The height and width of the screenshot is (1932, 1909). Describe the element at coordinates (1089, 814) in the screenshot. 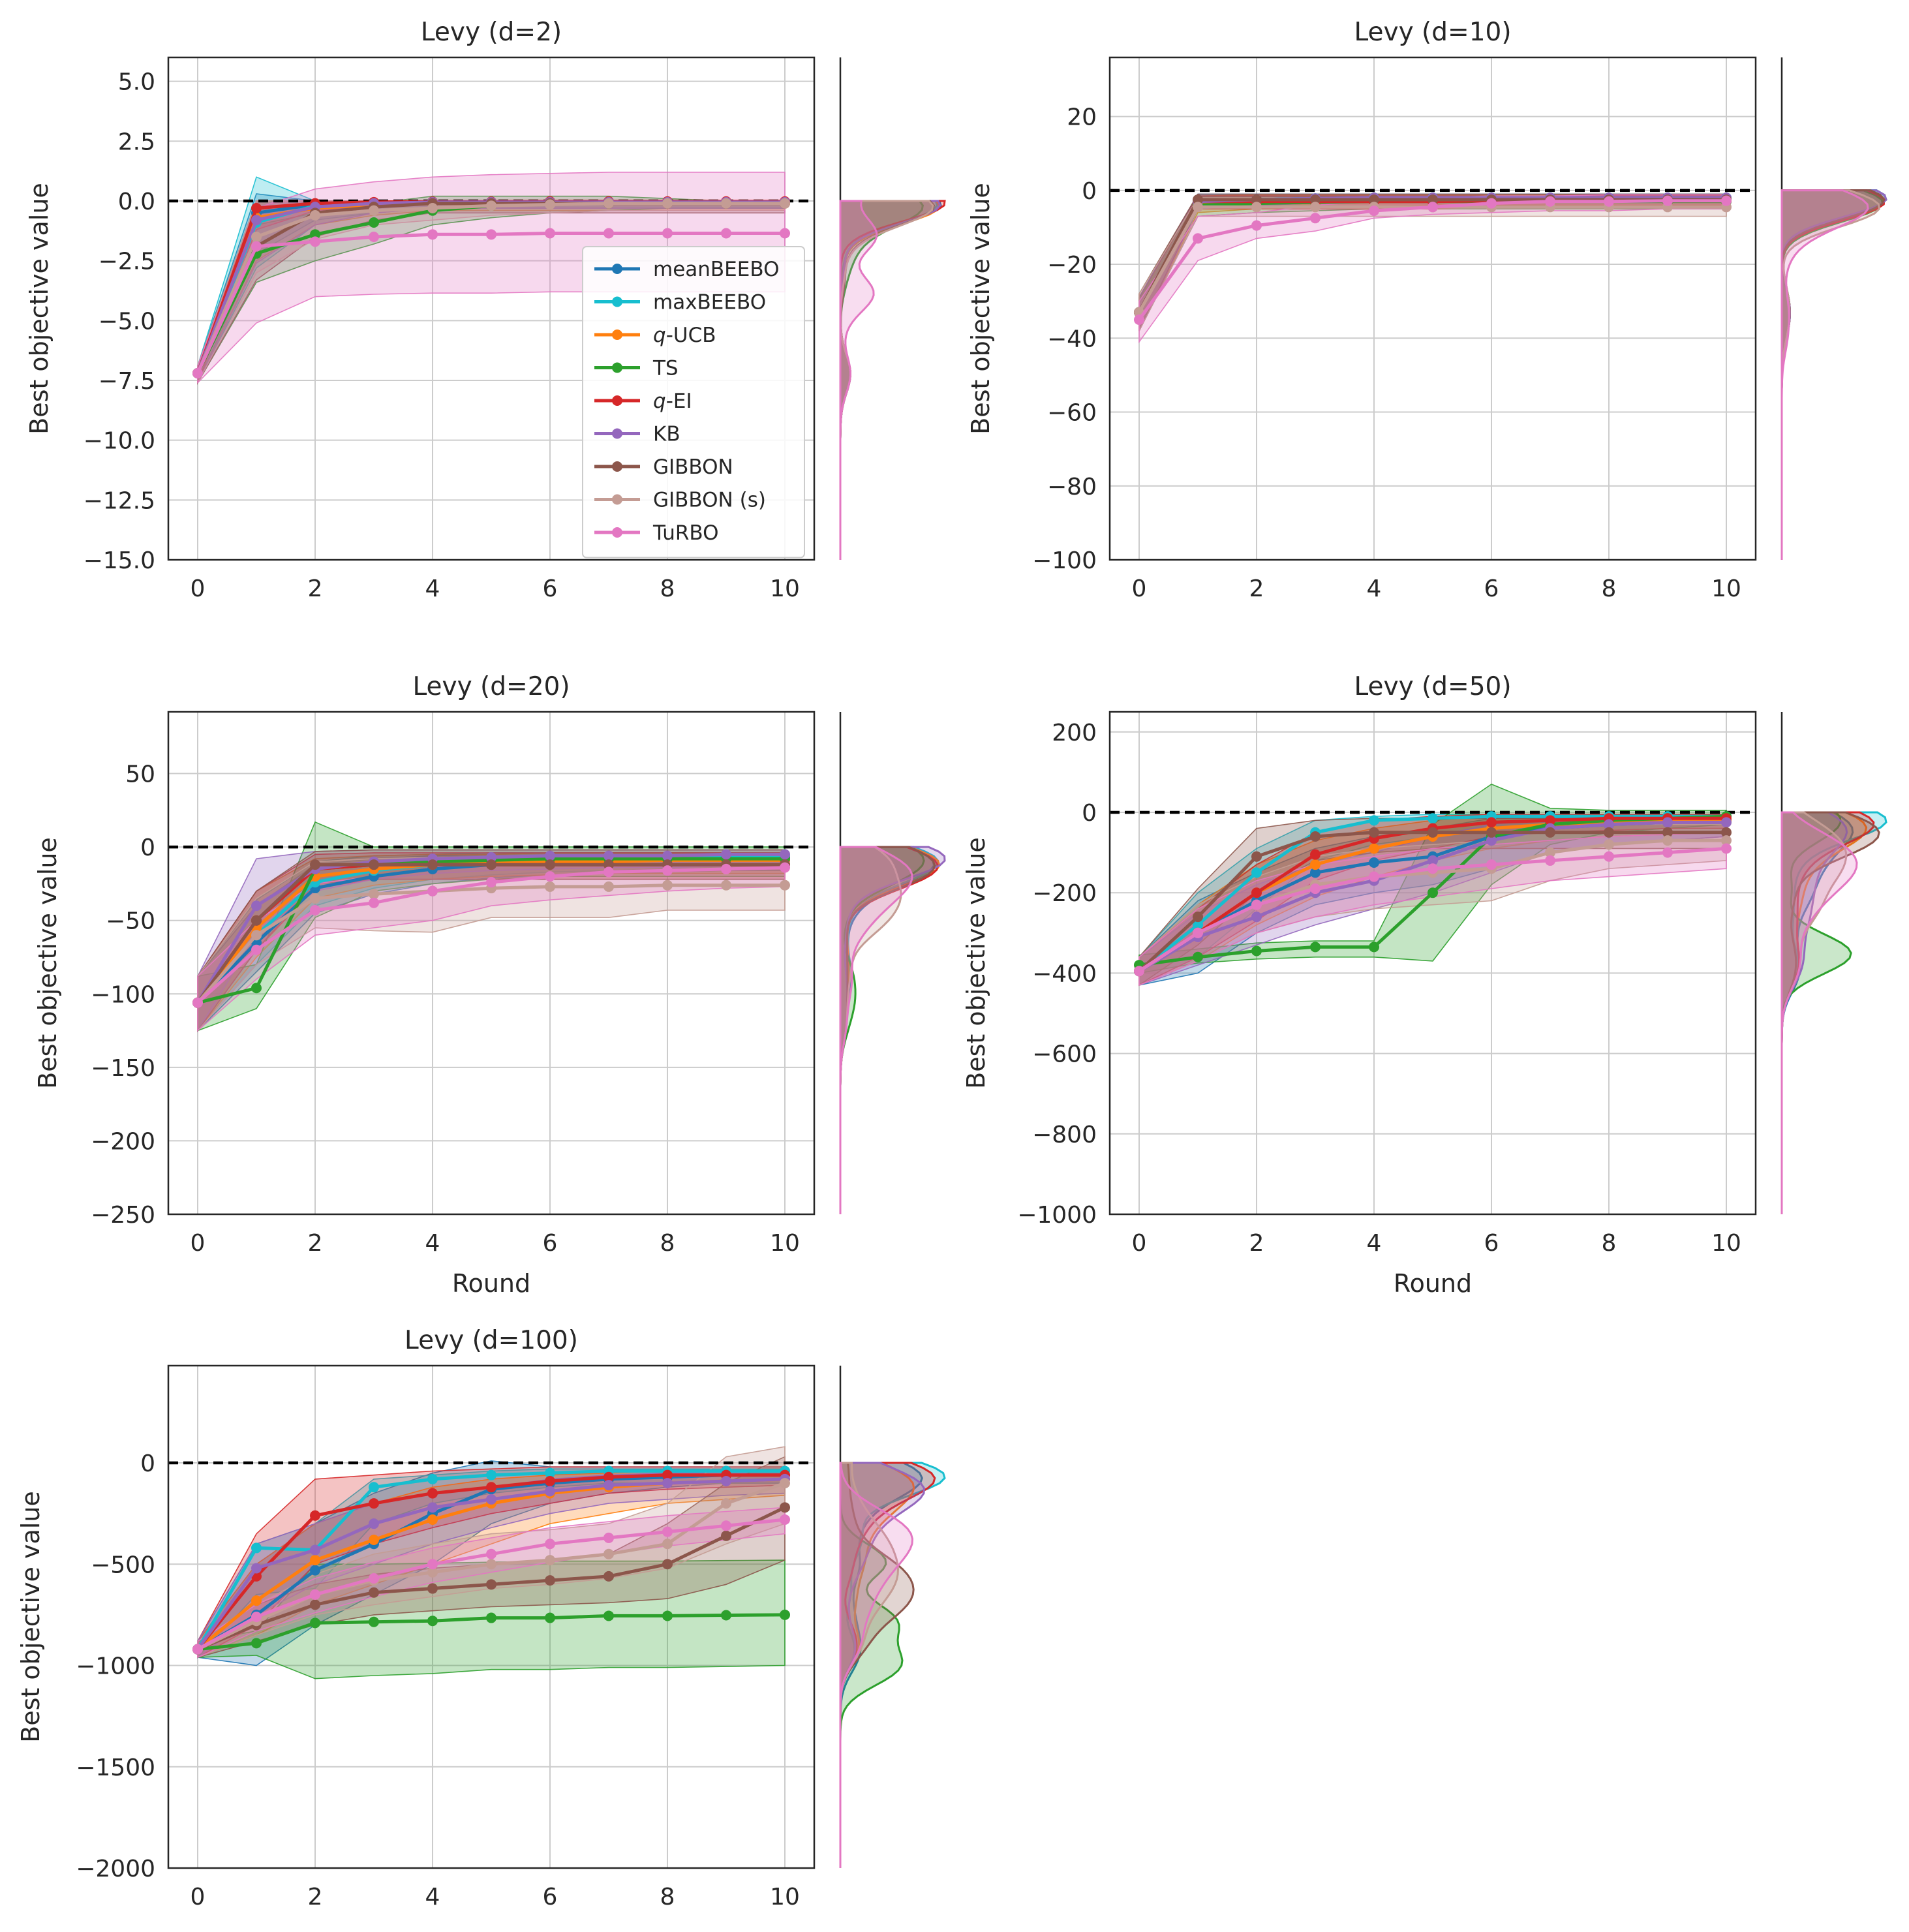

I see `y-tick-label: 0` at that location.